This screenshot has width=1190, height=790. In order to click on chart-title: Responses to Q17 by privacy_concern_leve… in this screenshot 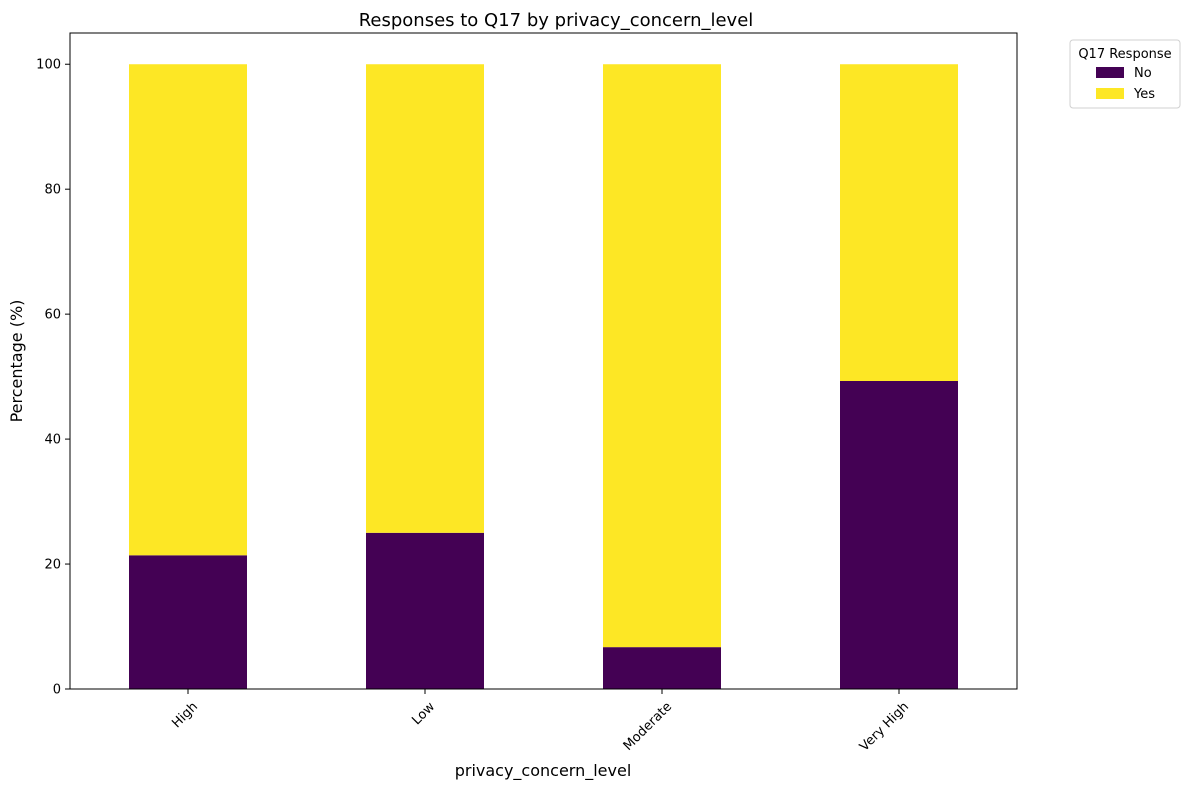, I will do `click(556, 20)`.